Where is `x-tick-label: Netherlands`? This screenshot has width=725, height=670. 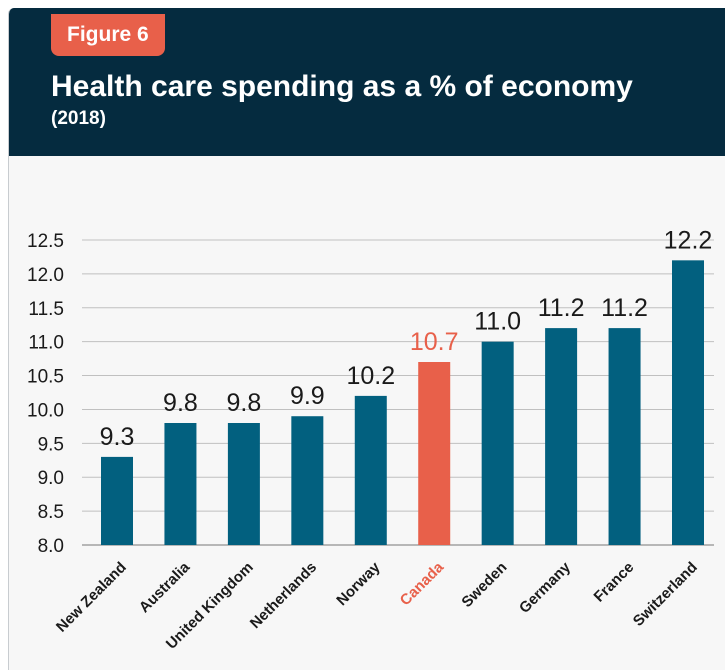
x-tick-label: Netherlands is located at coordinates (283, 595).